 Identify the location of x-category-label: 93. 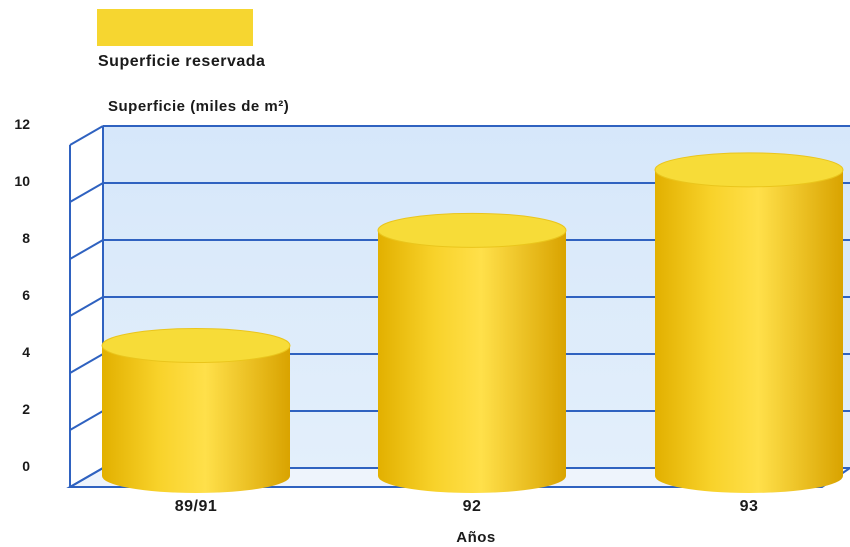
(749, 506).